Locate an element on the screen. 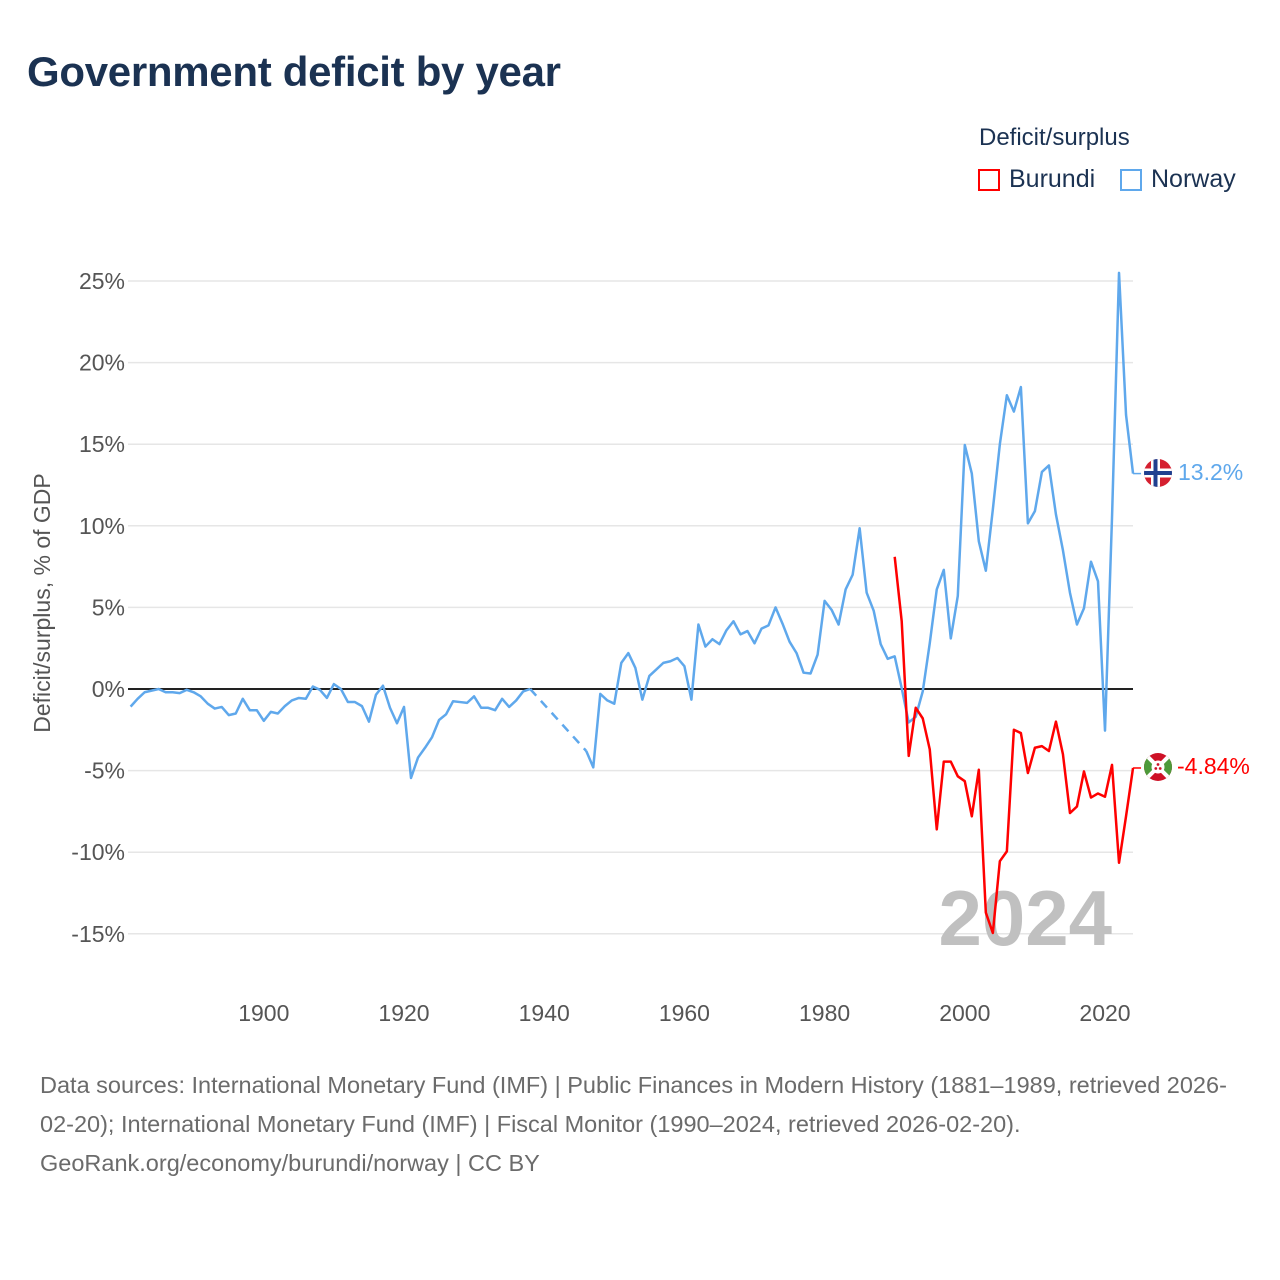  y-tick-label: -10% is located at coordinates (98, 852).